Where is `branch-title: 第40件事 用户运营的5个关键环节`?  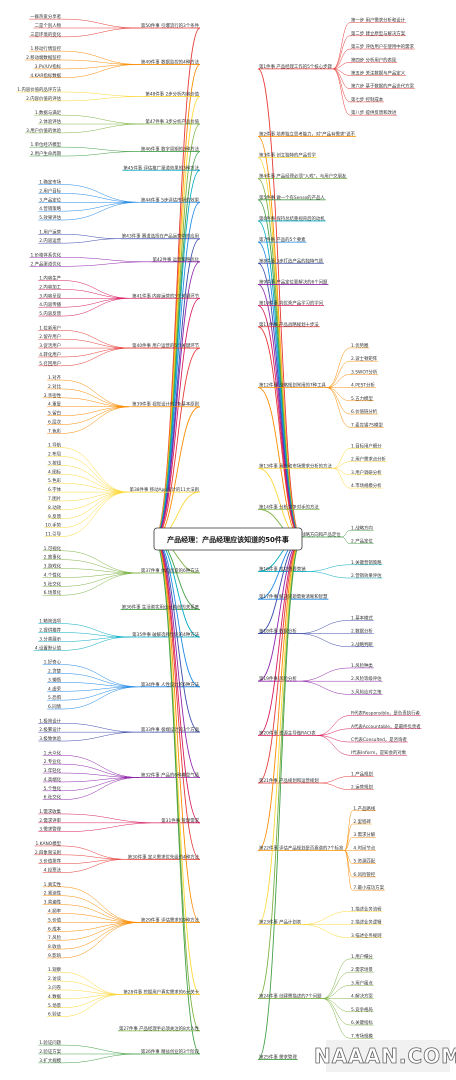 branch-title: 第40件事 用户运营的5个关键环节 is located at coordinates (165, 345).